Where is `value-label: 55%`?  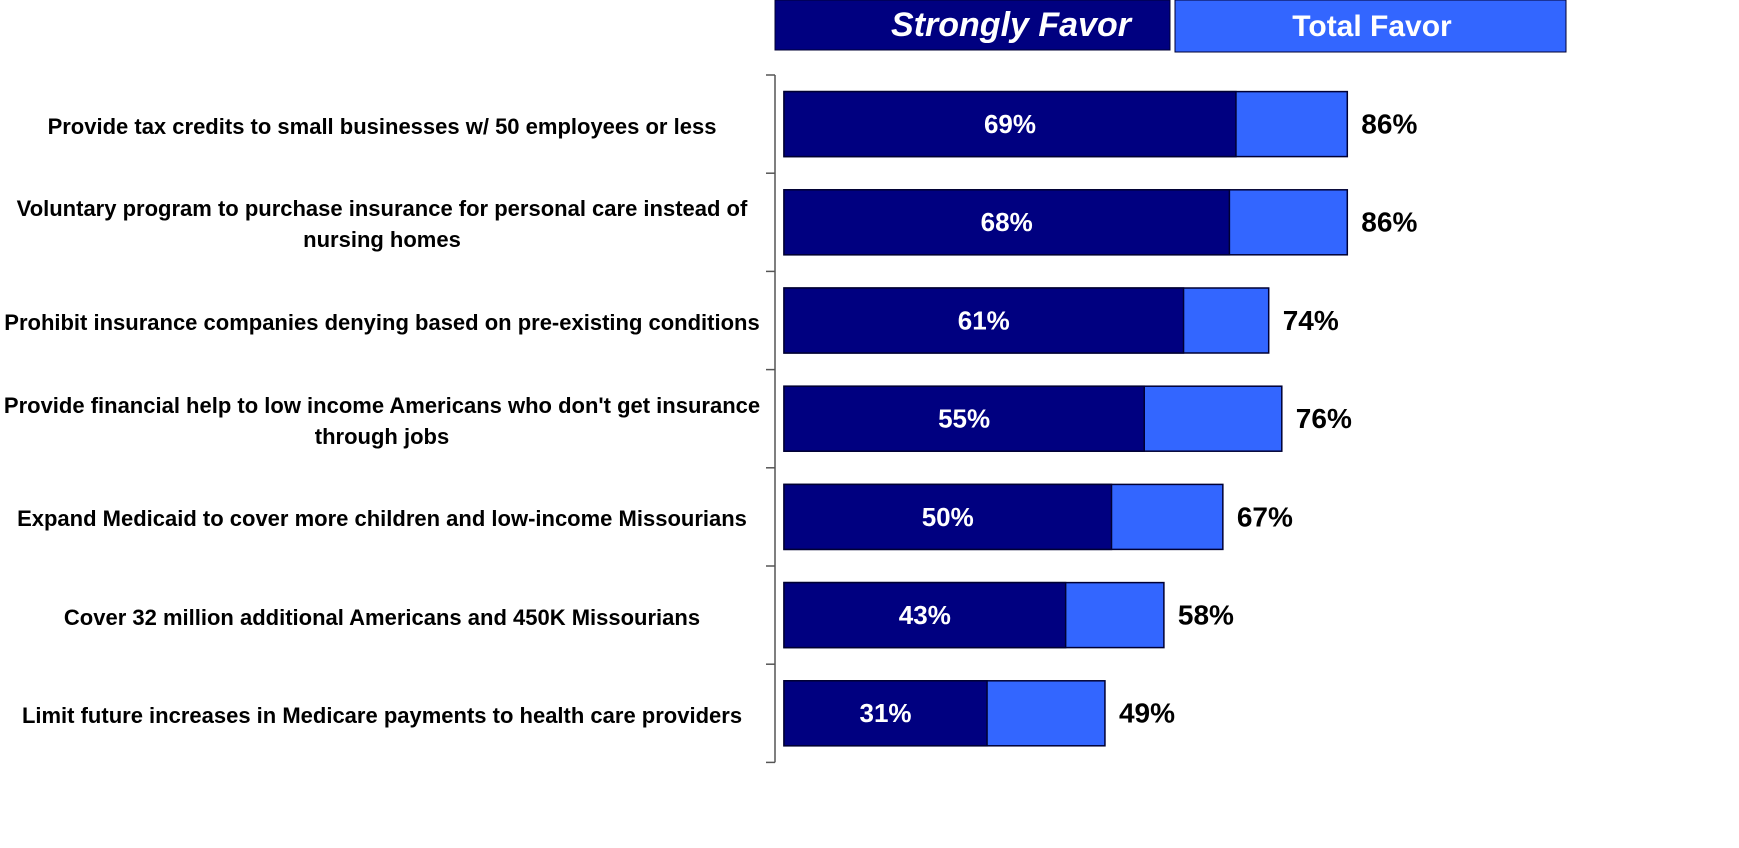
value-label: 55% is located at coordinates (964, 419).